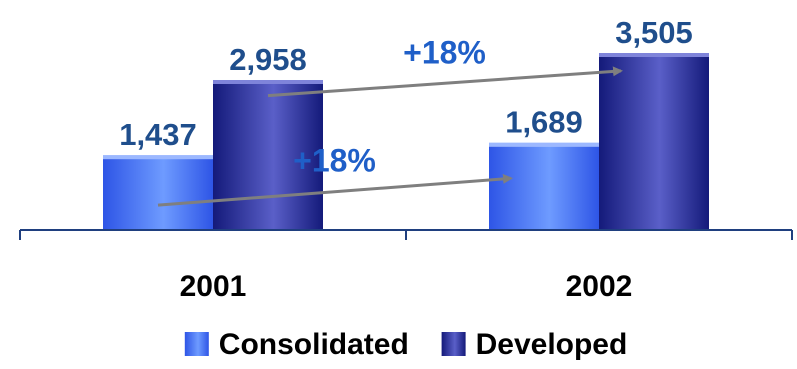 This screenshot has width=797, height=369. What do you see at coordinates (268, 156) in the screenshot?
I see `bar-developed-2001` at bounding box center [268, 156].